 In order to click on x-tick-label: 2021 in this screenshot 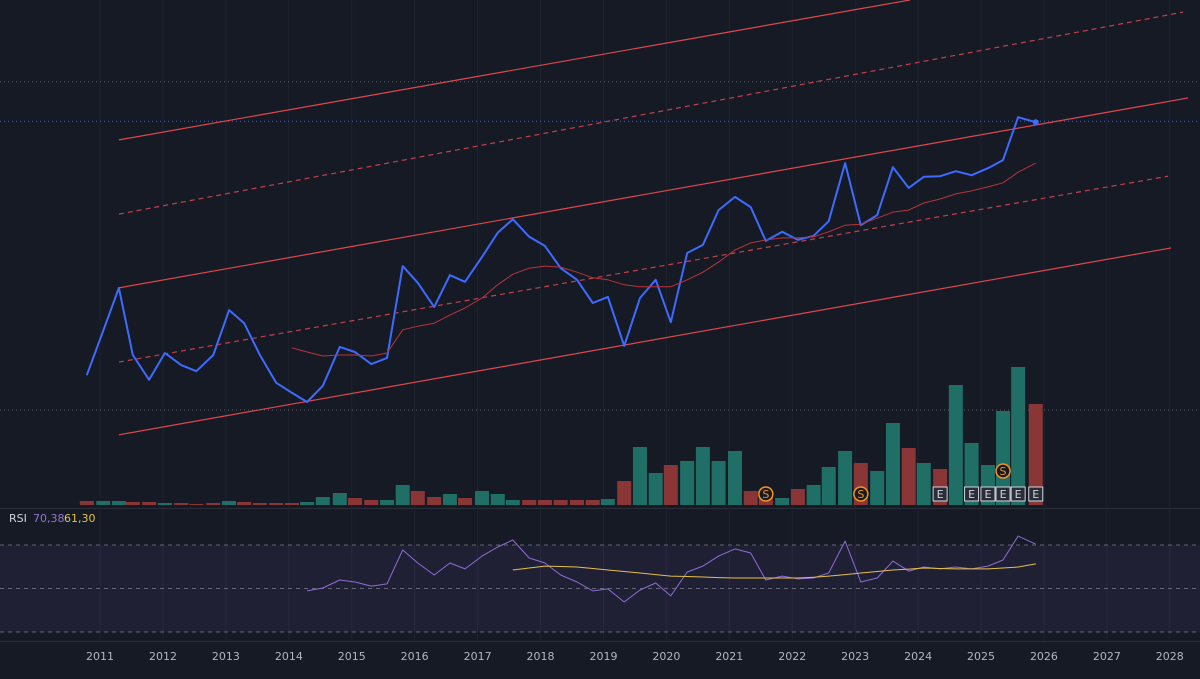, I will do `click(729, 656)`.